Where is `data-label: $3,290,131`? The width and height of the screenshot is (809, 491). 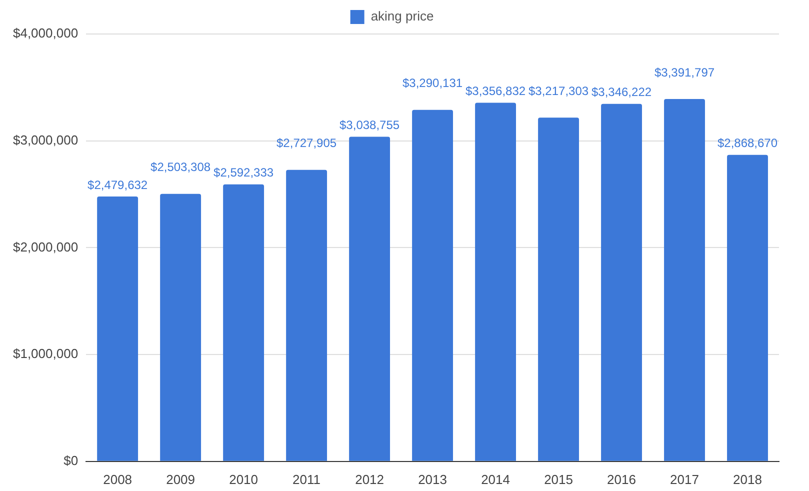
data-label: $3,290,131 is located at coordinates (432, 83).